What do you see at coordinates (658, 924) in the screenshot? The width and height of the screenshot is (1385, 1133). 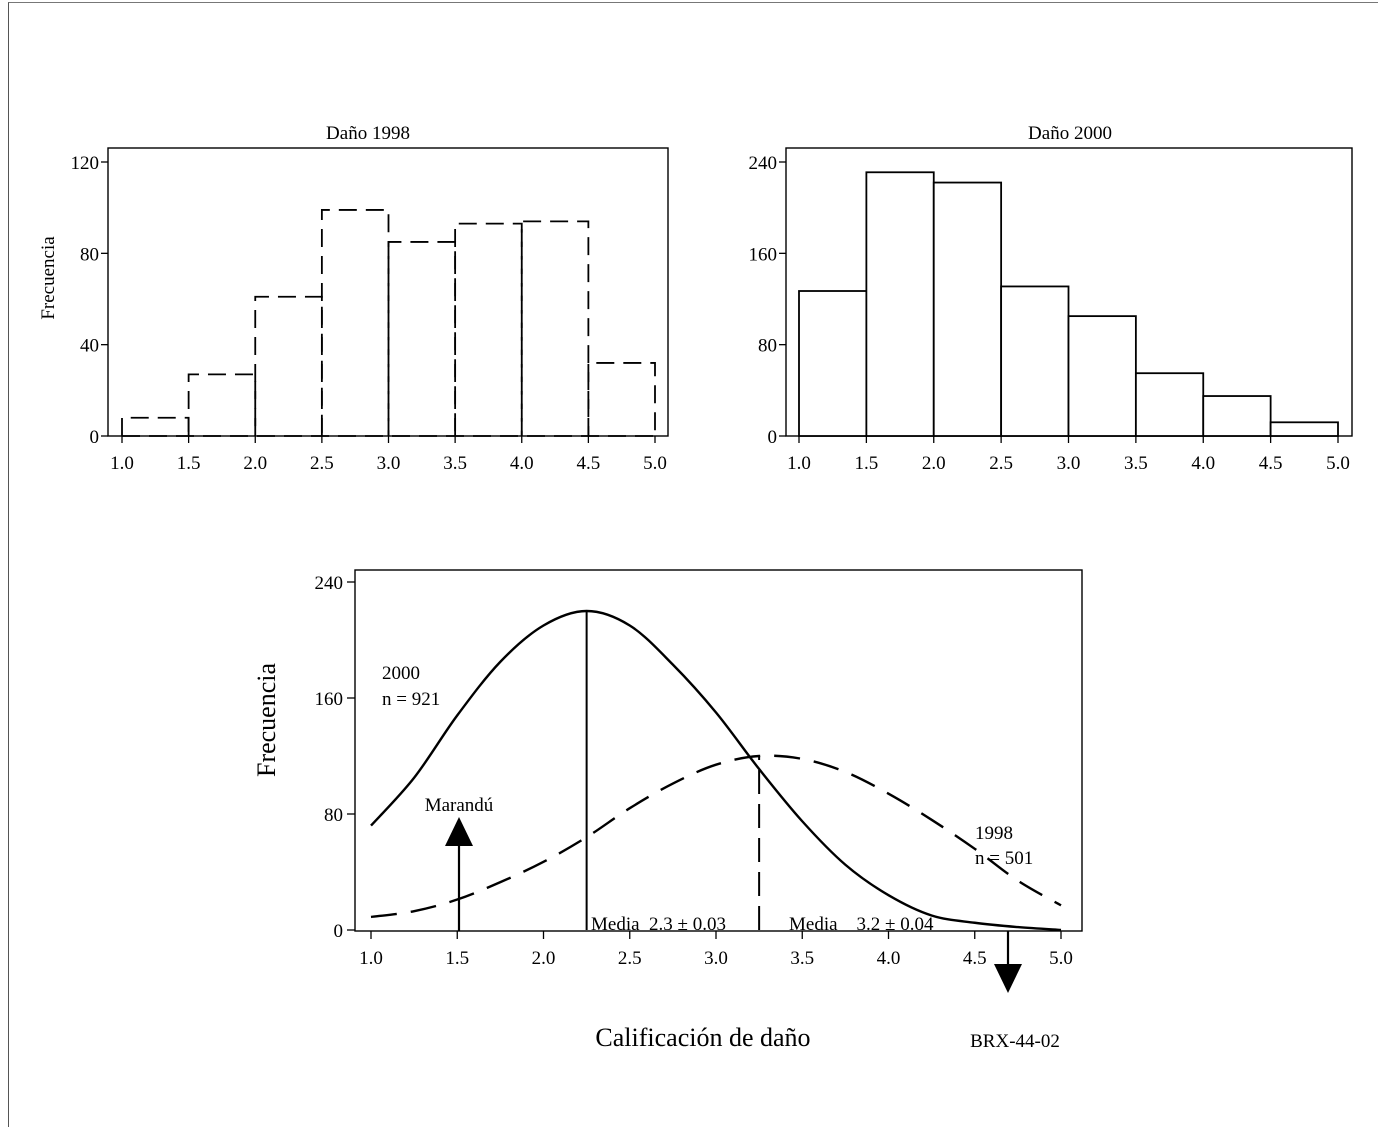 I see `mean-label-2000: Media 2.3 ± 0.03` at bounding box center [658, 924].